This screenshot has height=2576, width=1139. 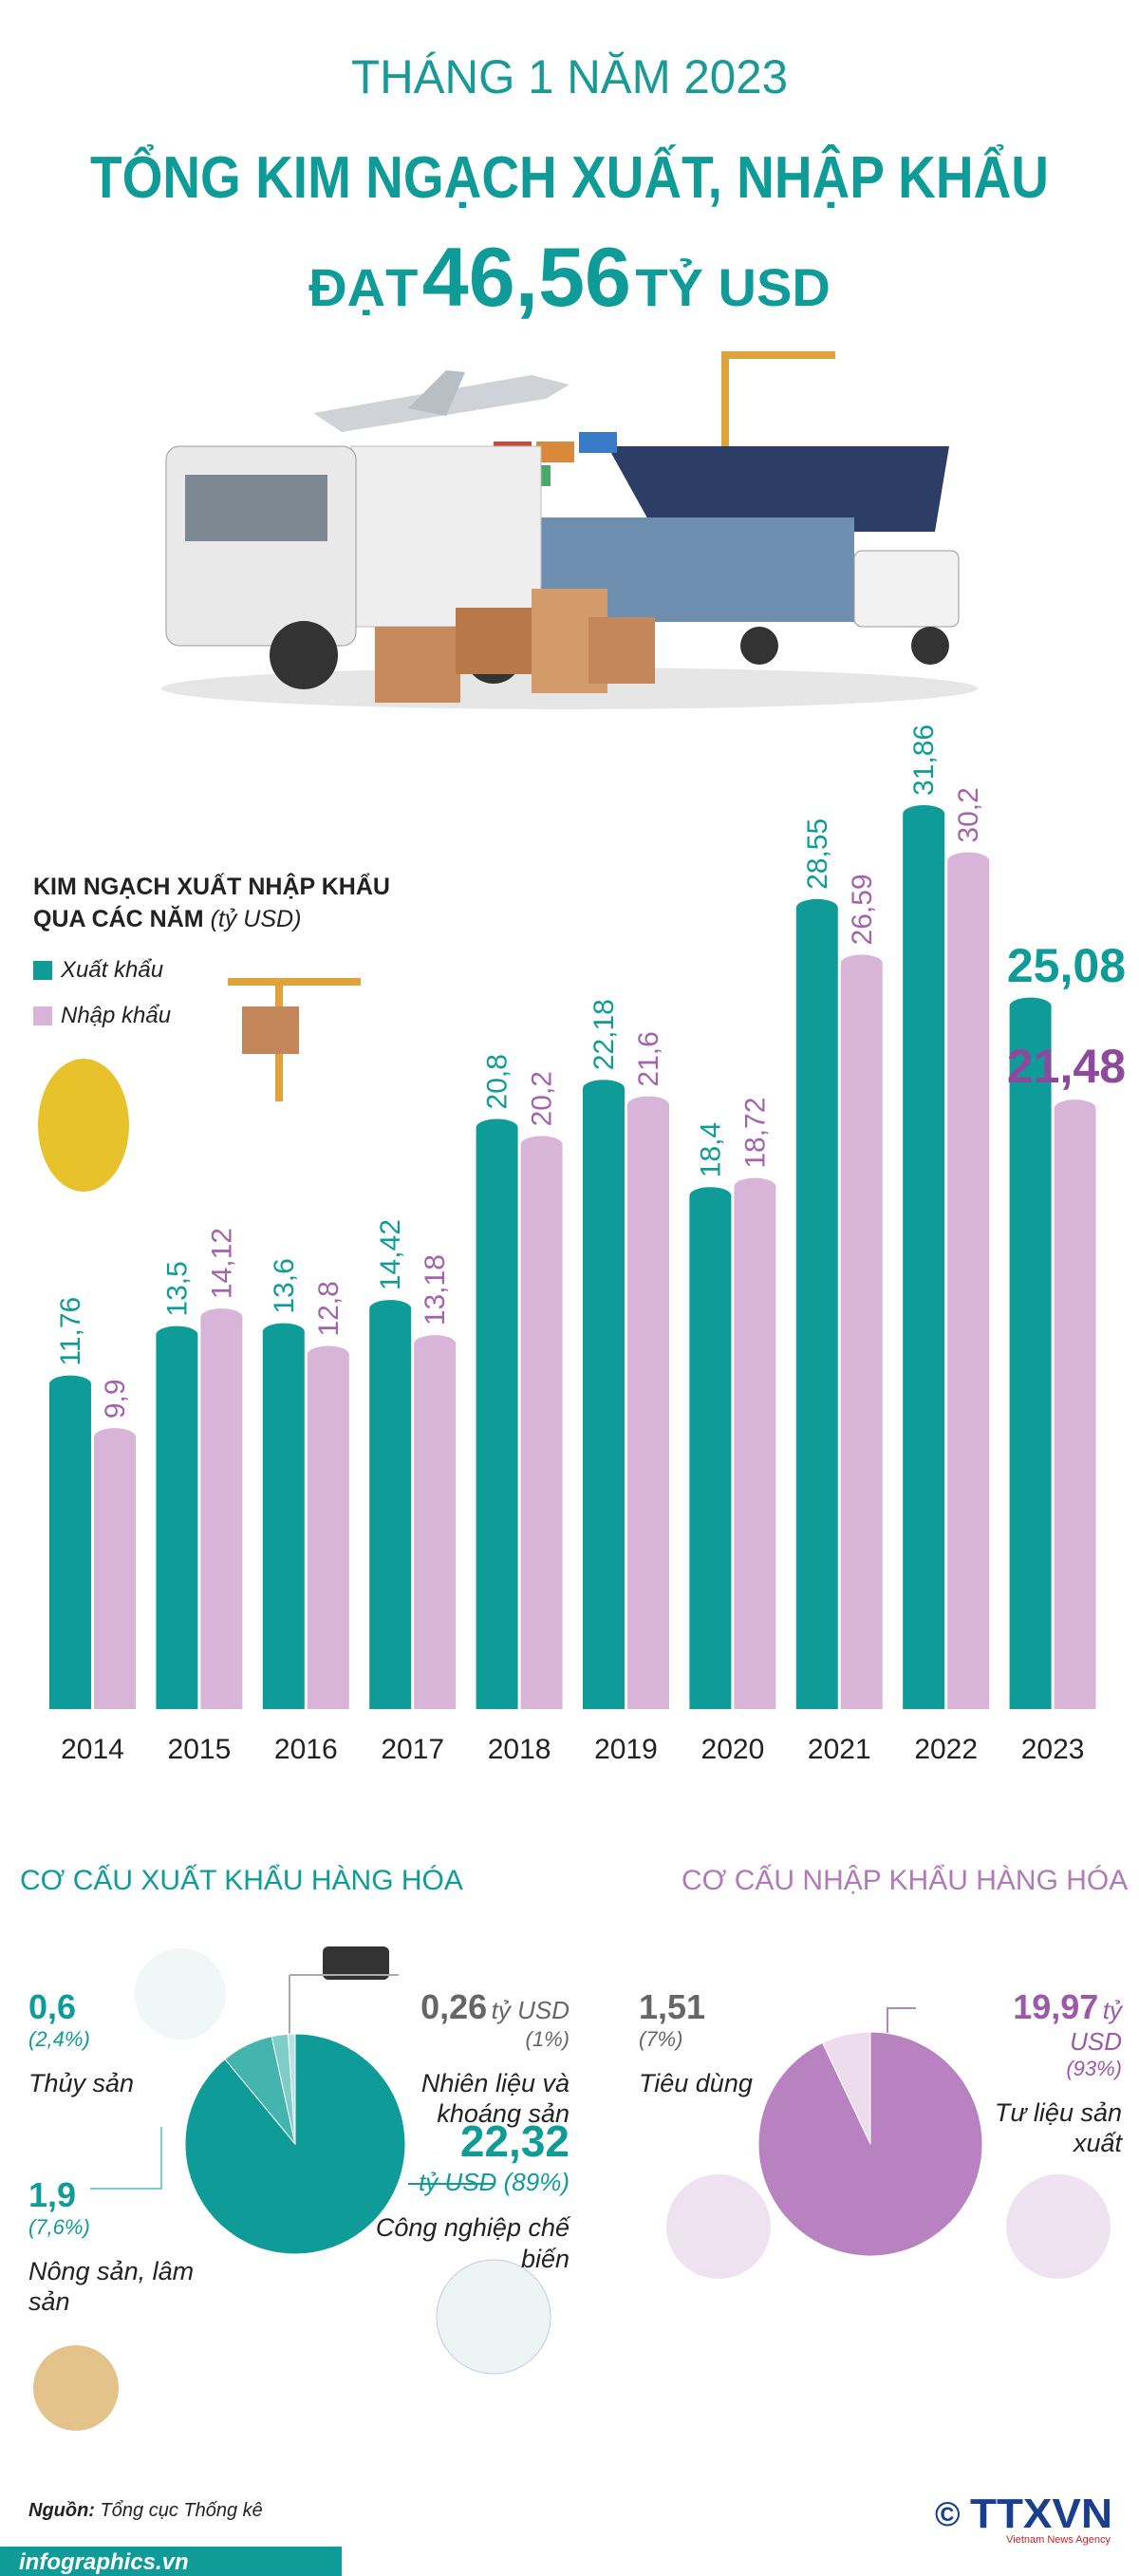 What do you see at coordinates (52, 2006) in the screenshot?
I see `pie-value: 0,6` at bounding box center [52, 2006].